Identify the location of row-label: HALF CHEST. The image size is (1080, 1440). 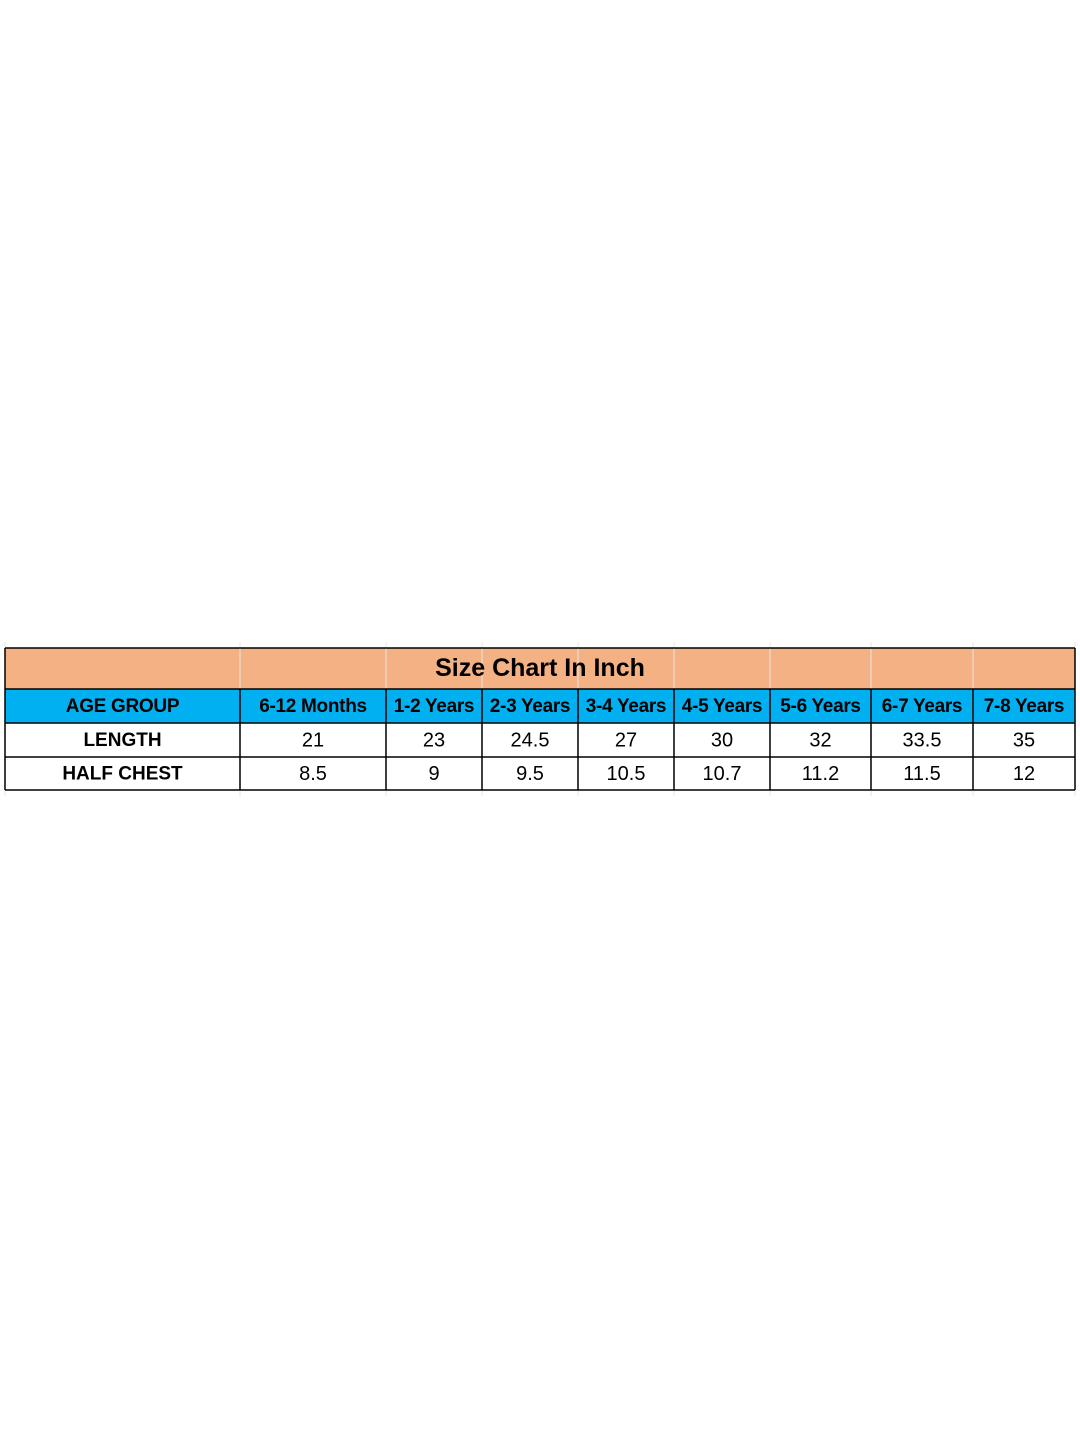
(122, 774).